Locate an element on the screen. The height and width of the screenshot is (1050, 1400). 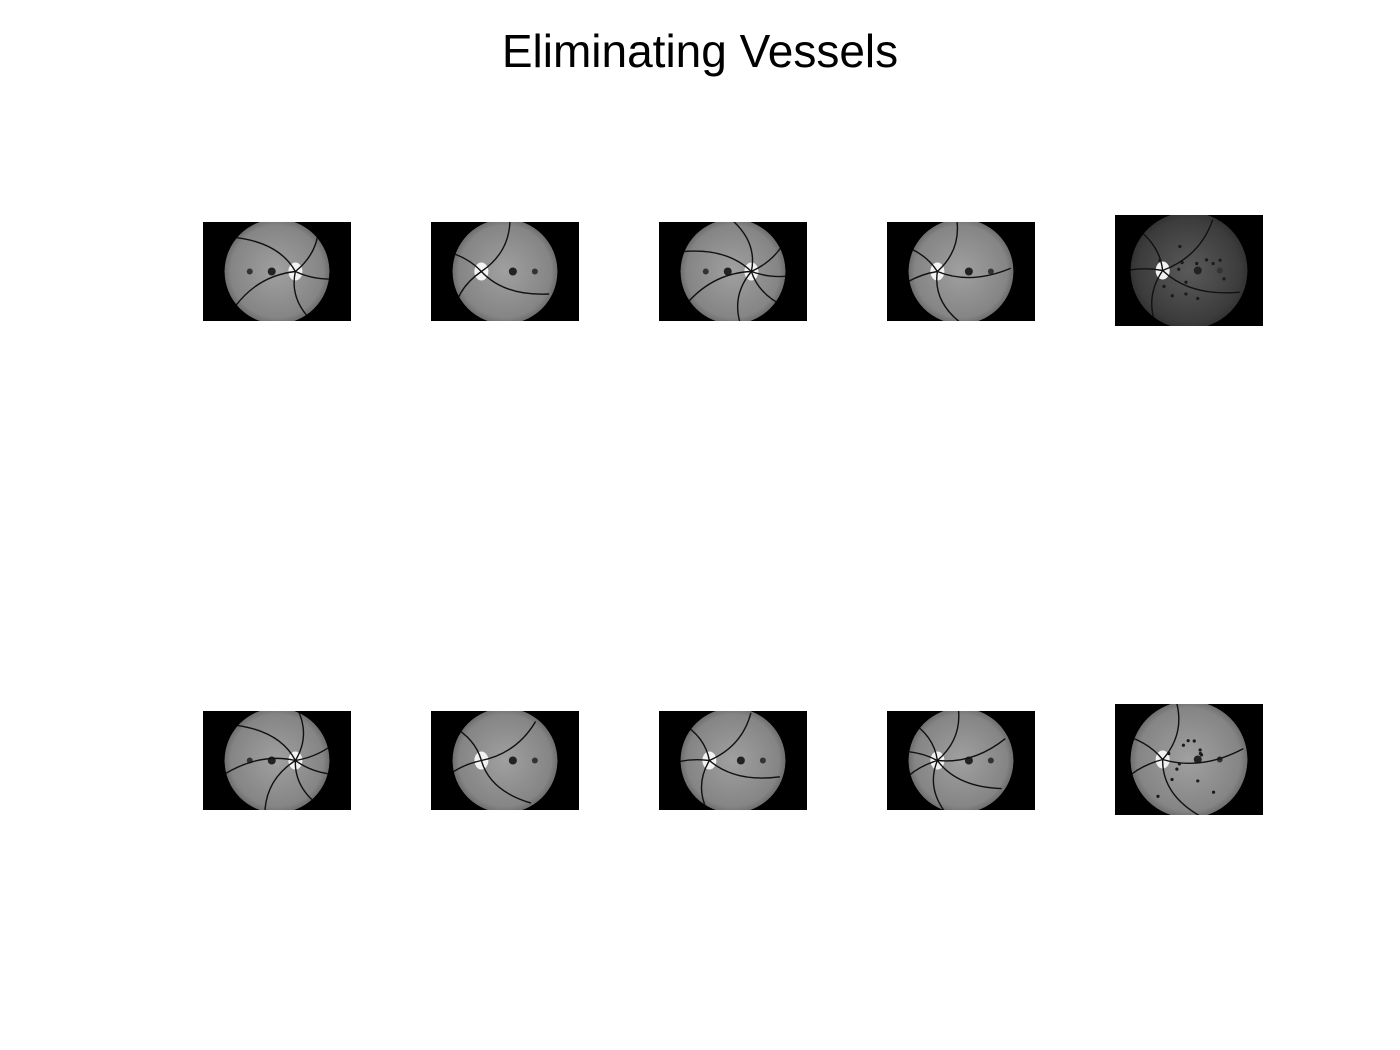
fundus-6-image is located at coordinates (277, 760).